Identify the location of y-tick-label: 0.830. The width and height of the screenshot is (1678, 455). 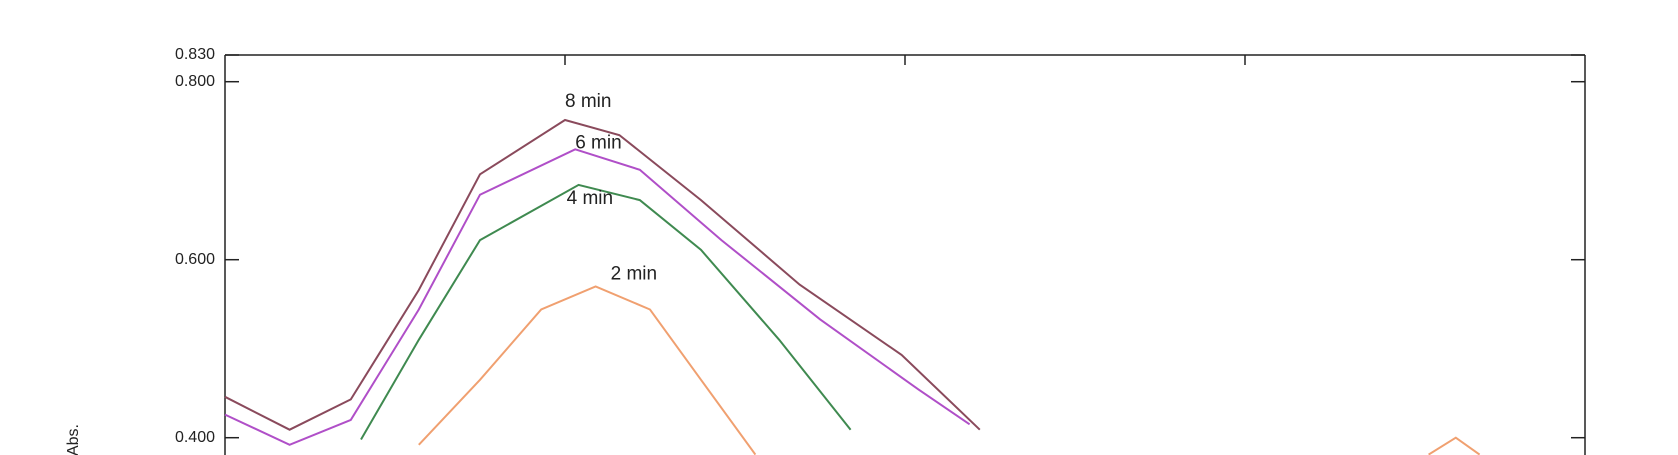
(195, 54).